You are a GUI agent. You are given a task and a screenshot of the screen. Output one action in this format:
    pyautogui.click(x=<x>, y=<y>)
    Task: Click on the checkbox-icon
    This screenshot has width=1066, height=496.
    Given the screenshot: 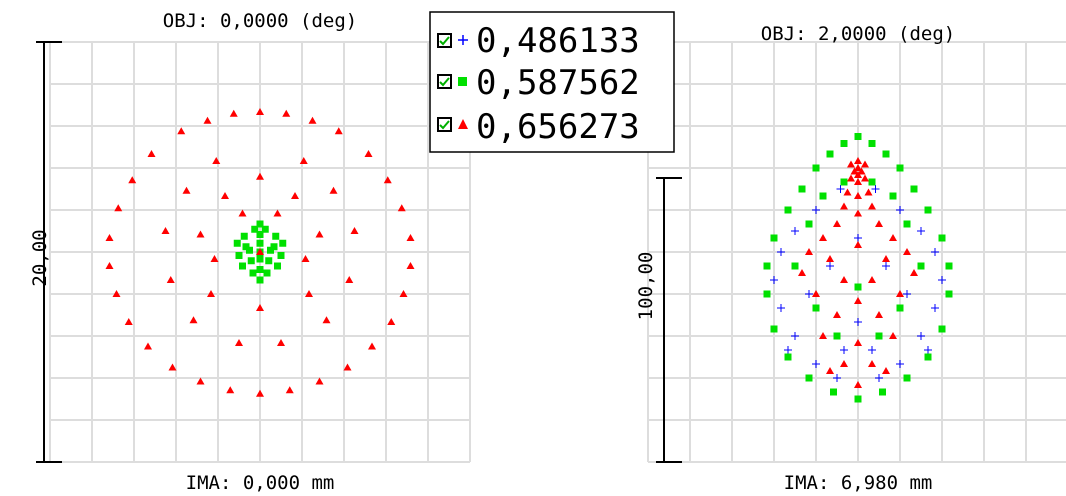 What is the action you would take?
    pyautogui.click(x=444, y=81)
    